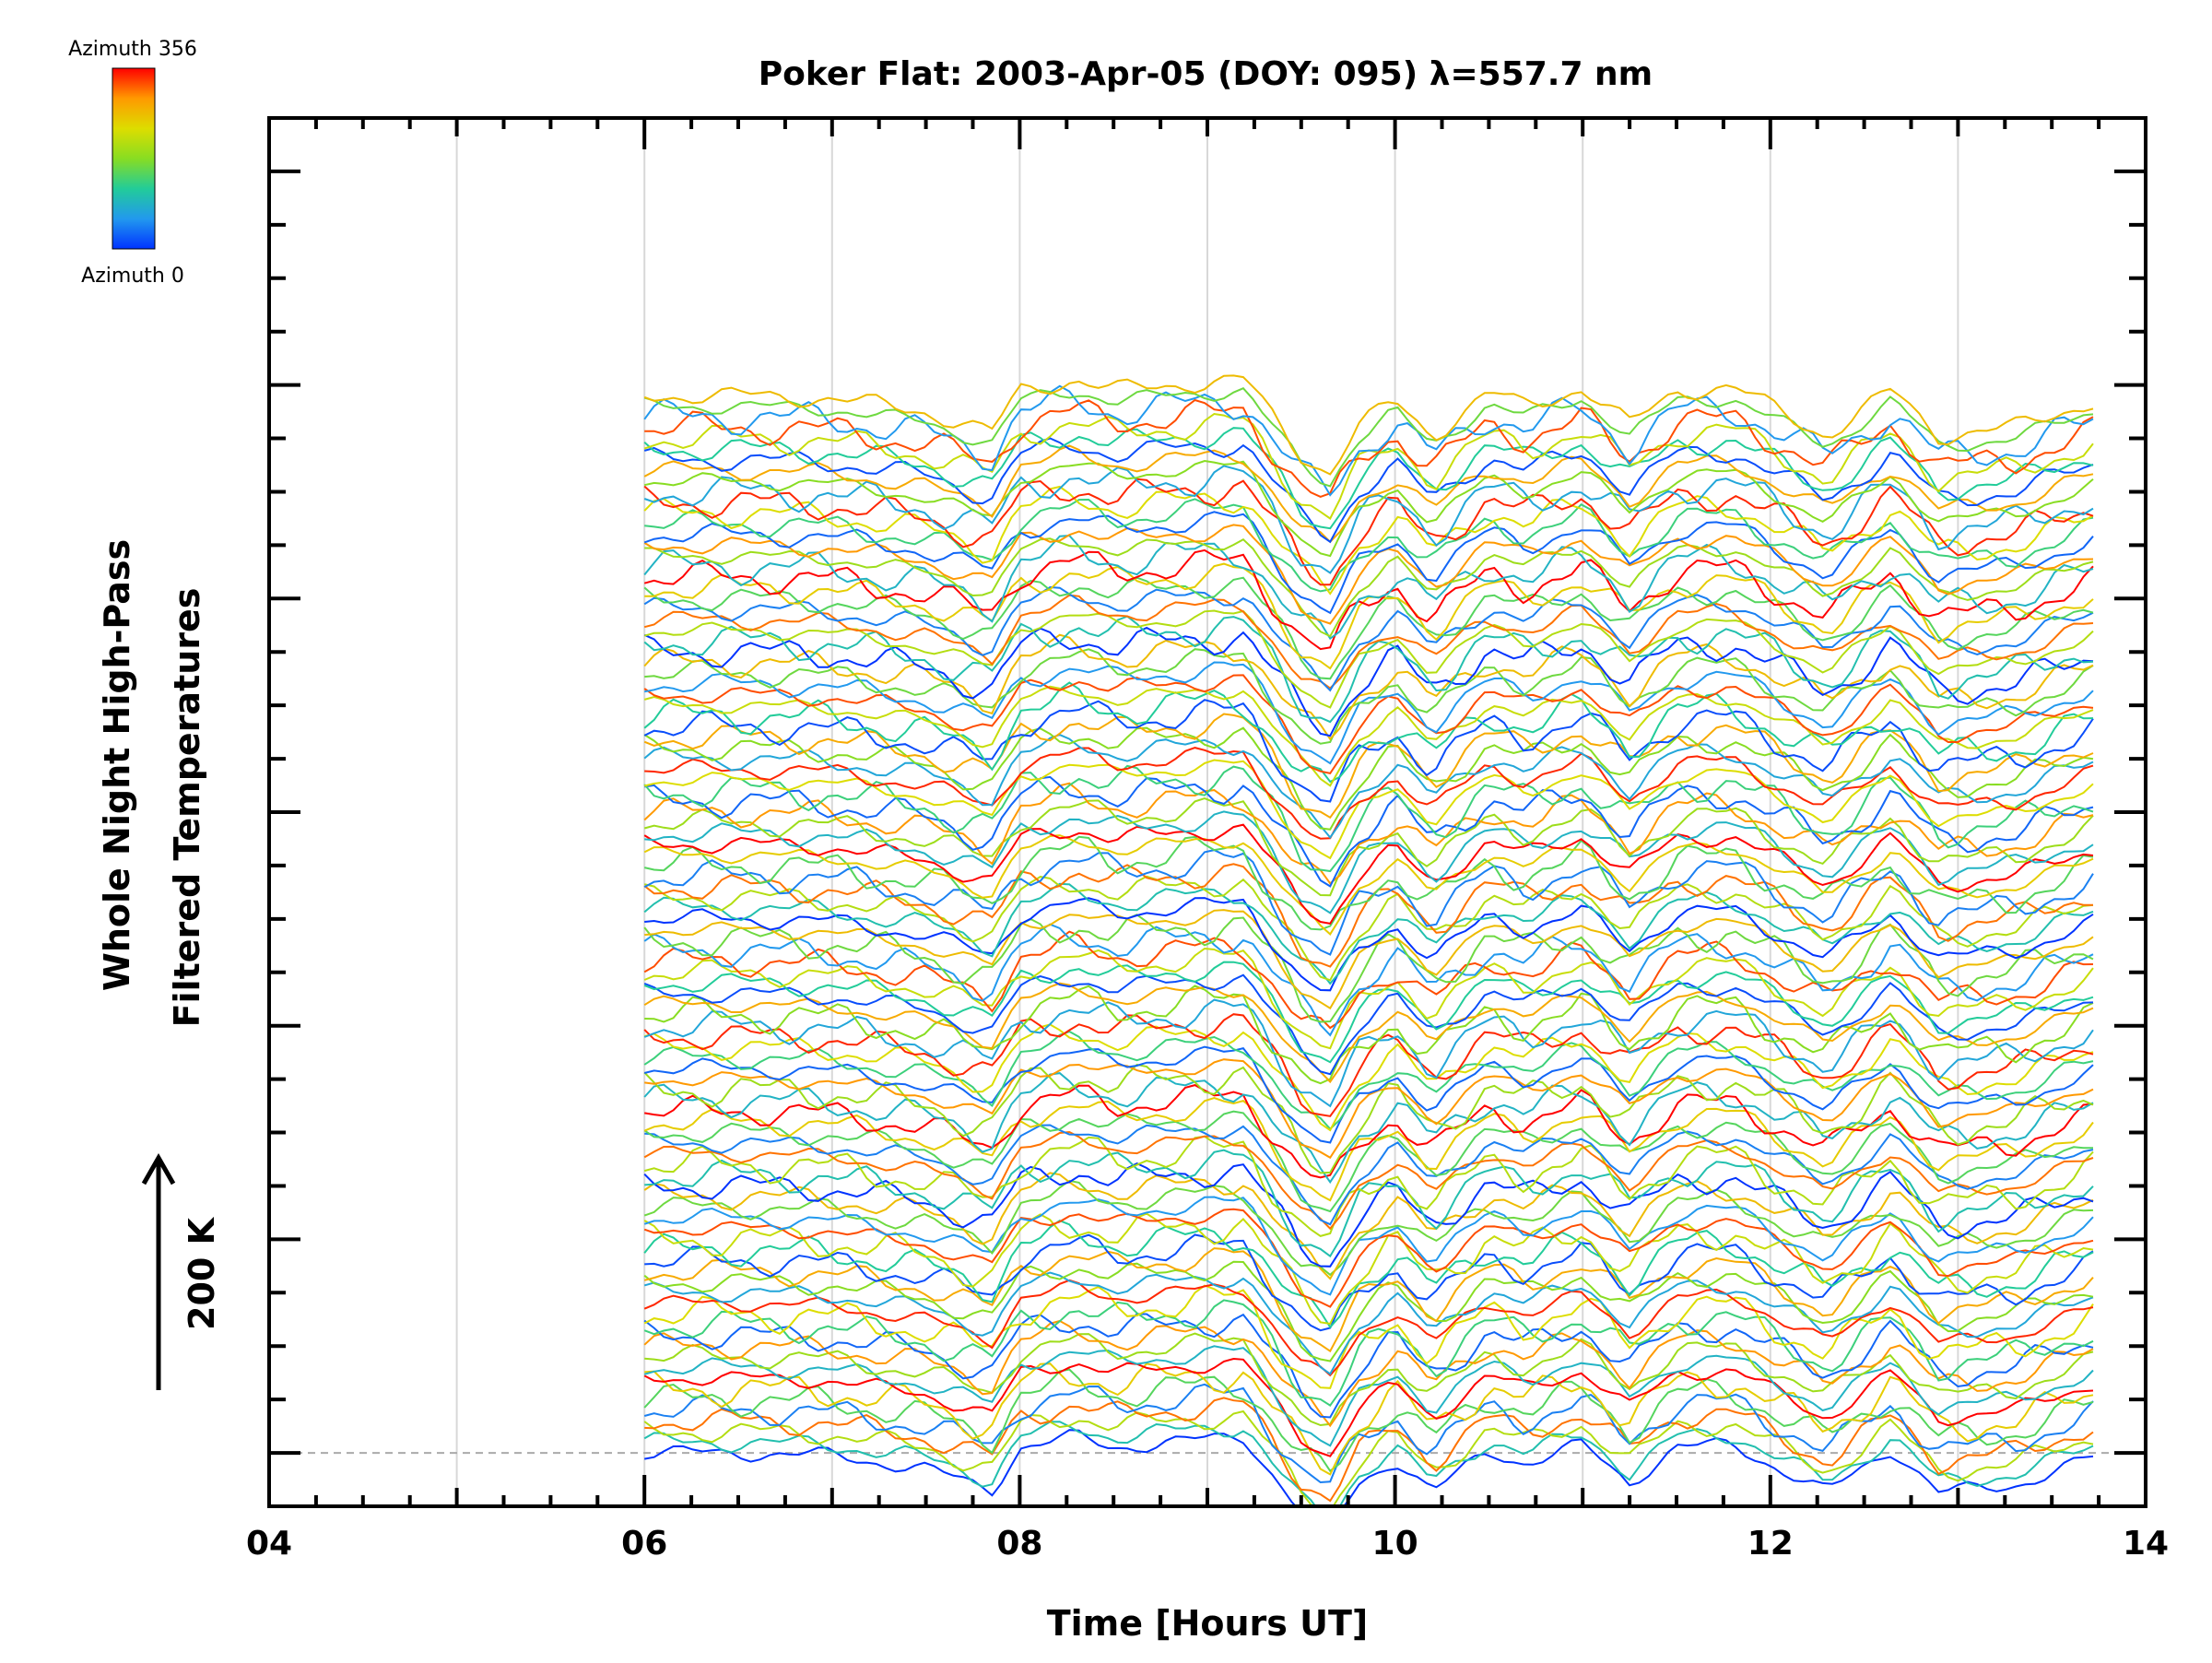 This screenshot has width=2212, height=1663. What do you see at coordinates (1395, 1544) in the screenshot?
I see `x-tick-label: 10` at bounding box center [1395, 1544].